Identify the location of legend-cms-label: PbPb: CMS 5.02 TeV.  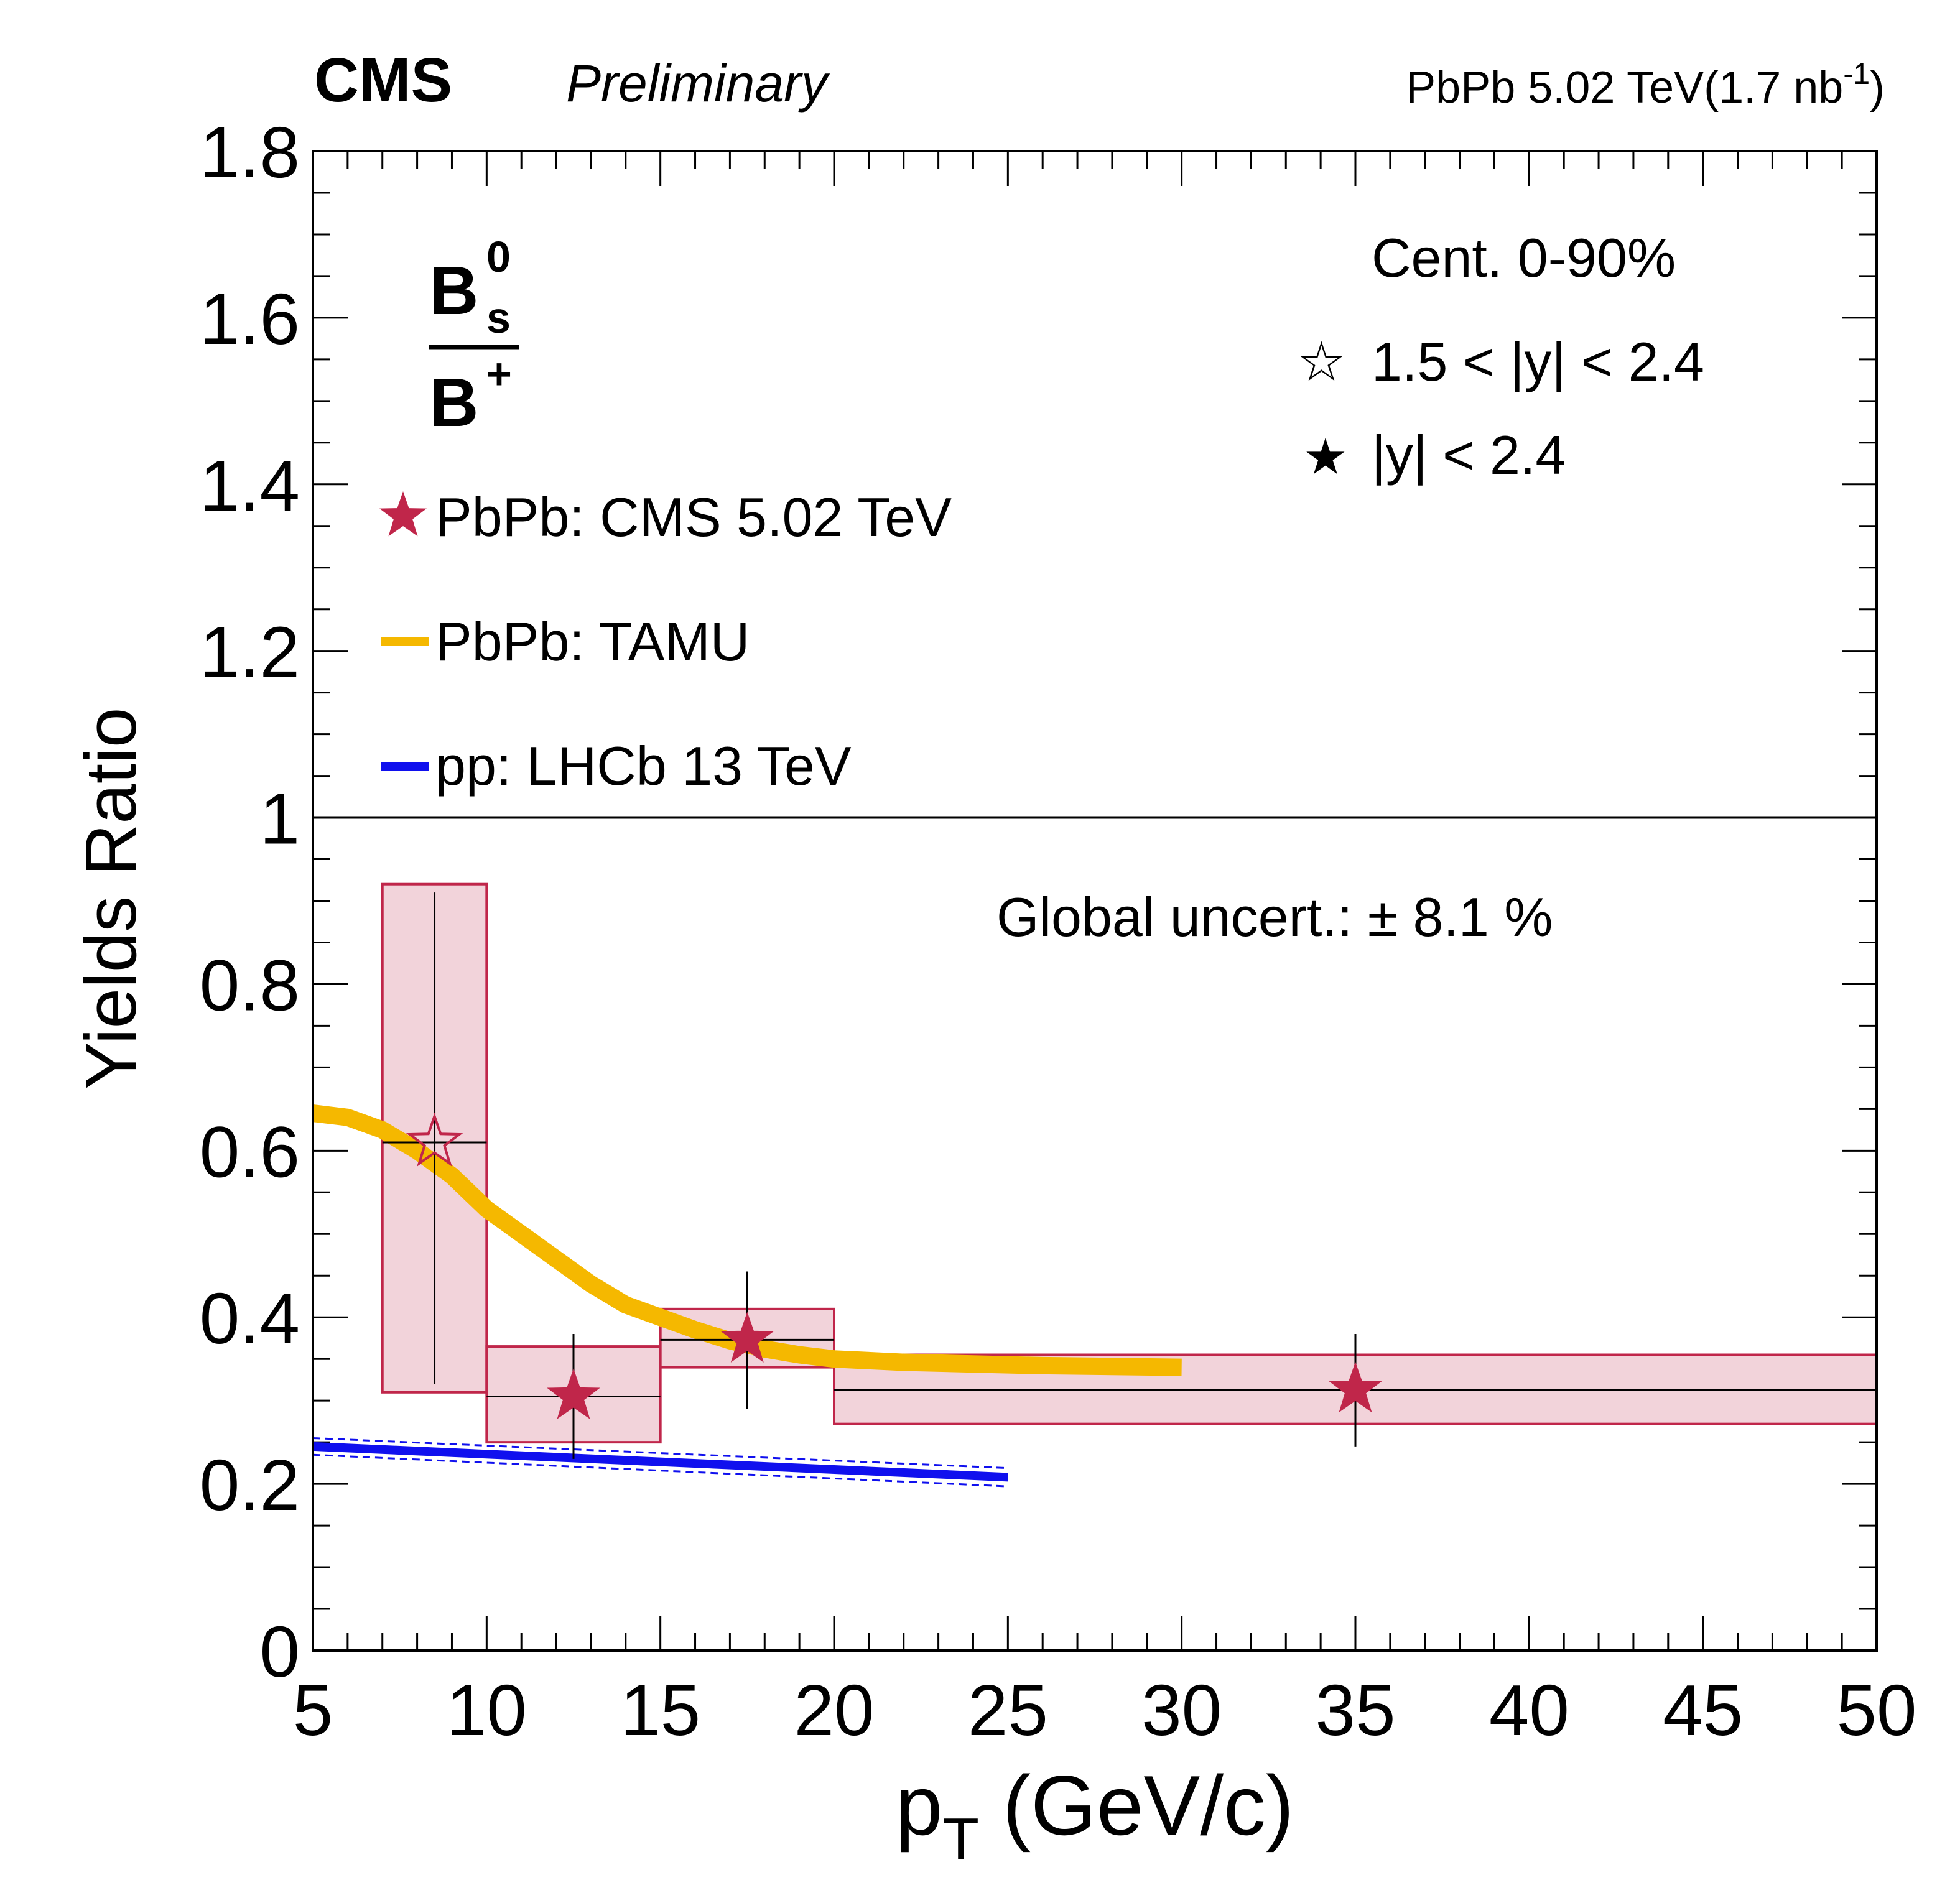
(693, 517).